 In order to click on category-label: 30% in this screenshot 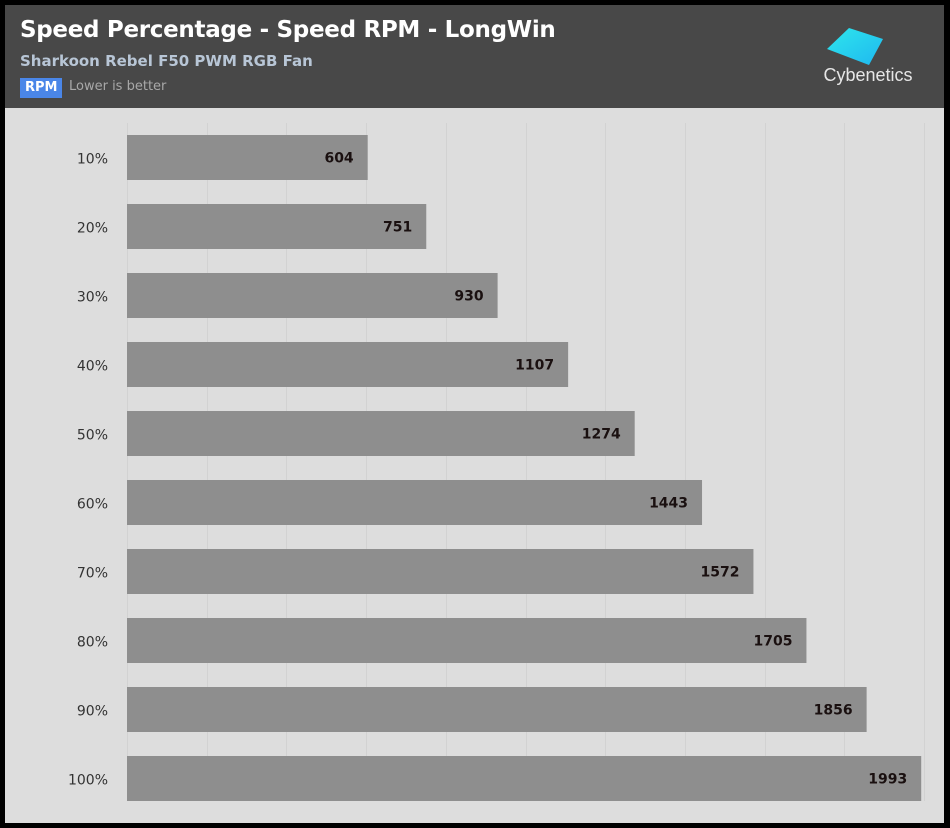, I will do `click(92, 298)`.